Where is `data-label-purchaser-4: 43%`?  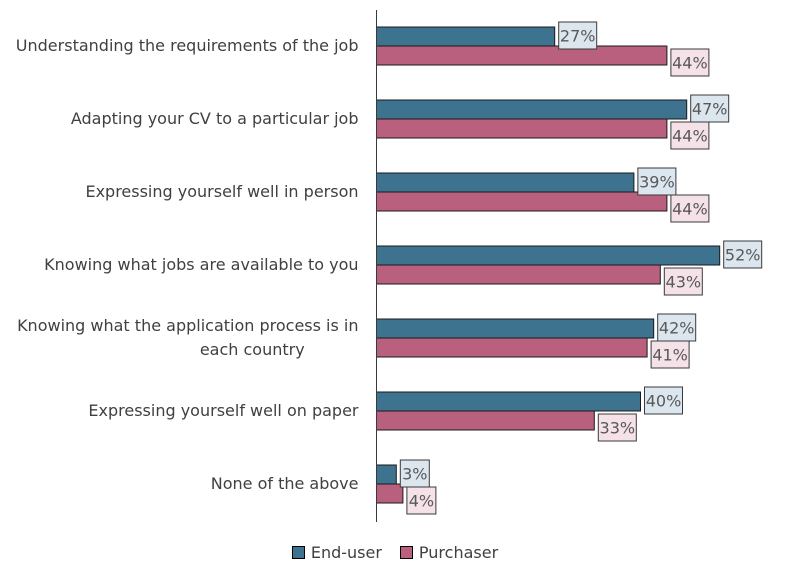 data-label-purchaser-4: 43% is located at coordinates (683, 281).